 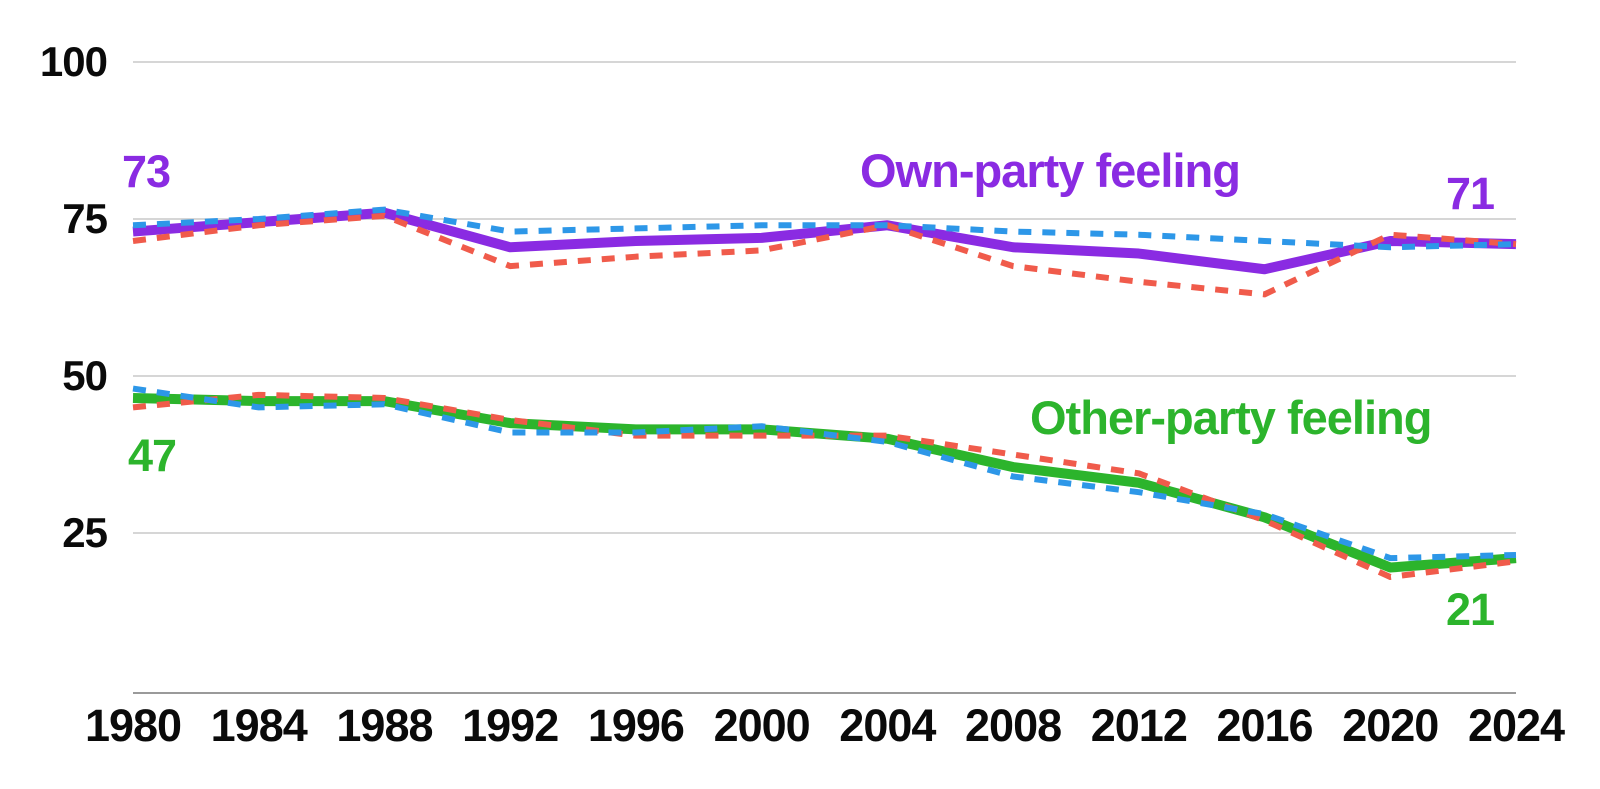 I want to click on other-party-end-value-label: 21, so click(x=1470, y=609).